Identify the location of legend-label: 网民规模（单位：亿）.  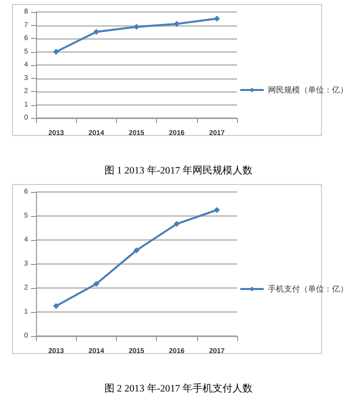
(308, 90).